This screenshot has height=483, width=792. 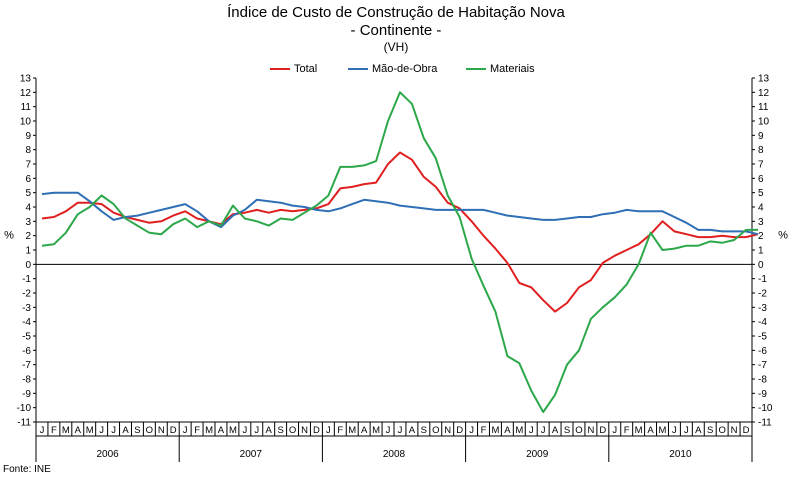 I want to click on y-axis-label-right: %, so click(x=783, y=236).